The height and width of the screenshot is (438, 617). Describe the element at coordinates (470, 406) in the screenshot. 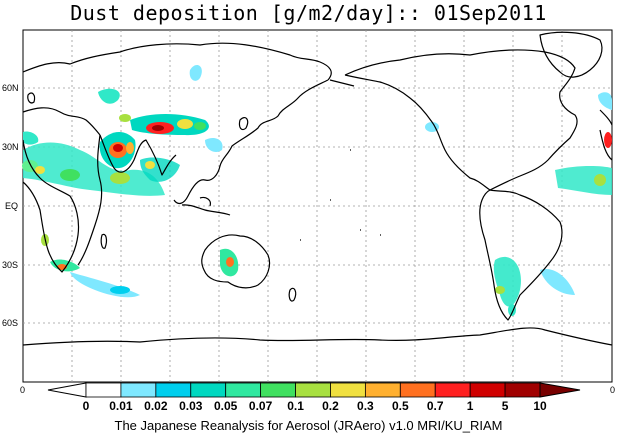

I see `colorbar-label: 1` at that location.